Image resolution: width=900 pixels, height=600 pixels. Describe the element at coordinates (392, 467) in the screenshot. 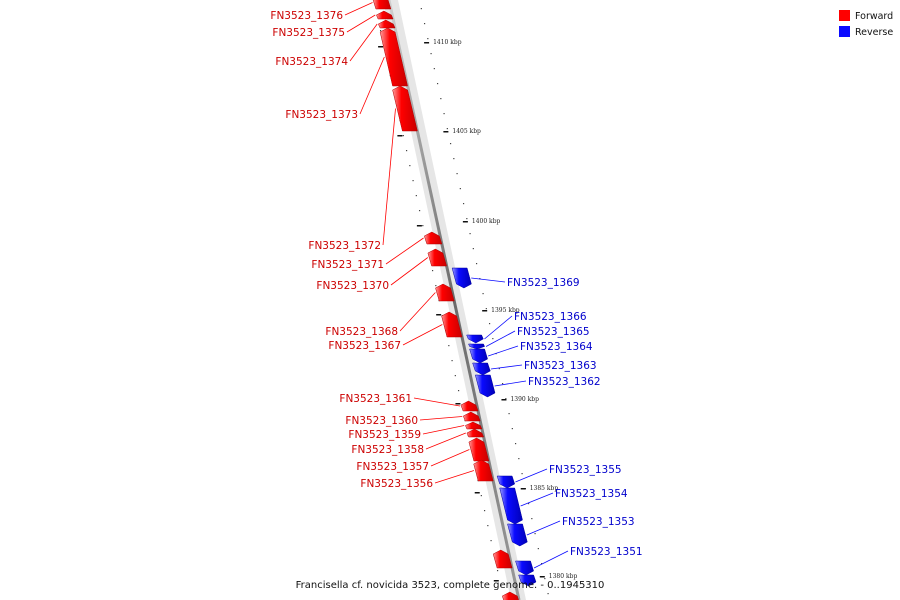

I see `gene-label: FN3523_1357` at that location.